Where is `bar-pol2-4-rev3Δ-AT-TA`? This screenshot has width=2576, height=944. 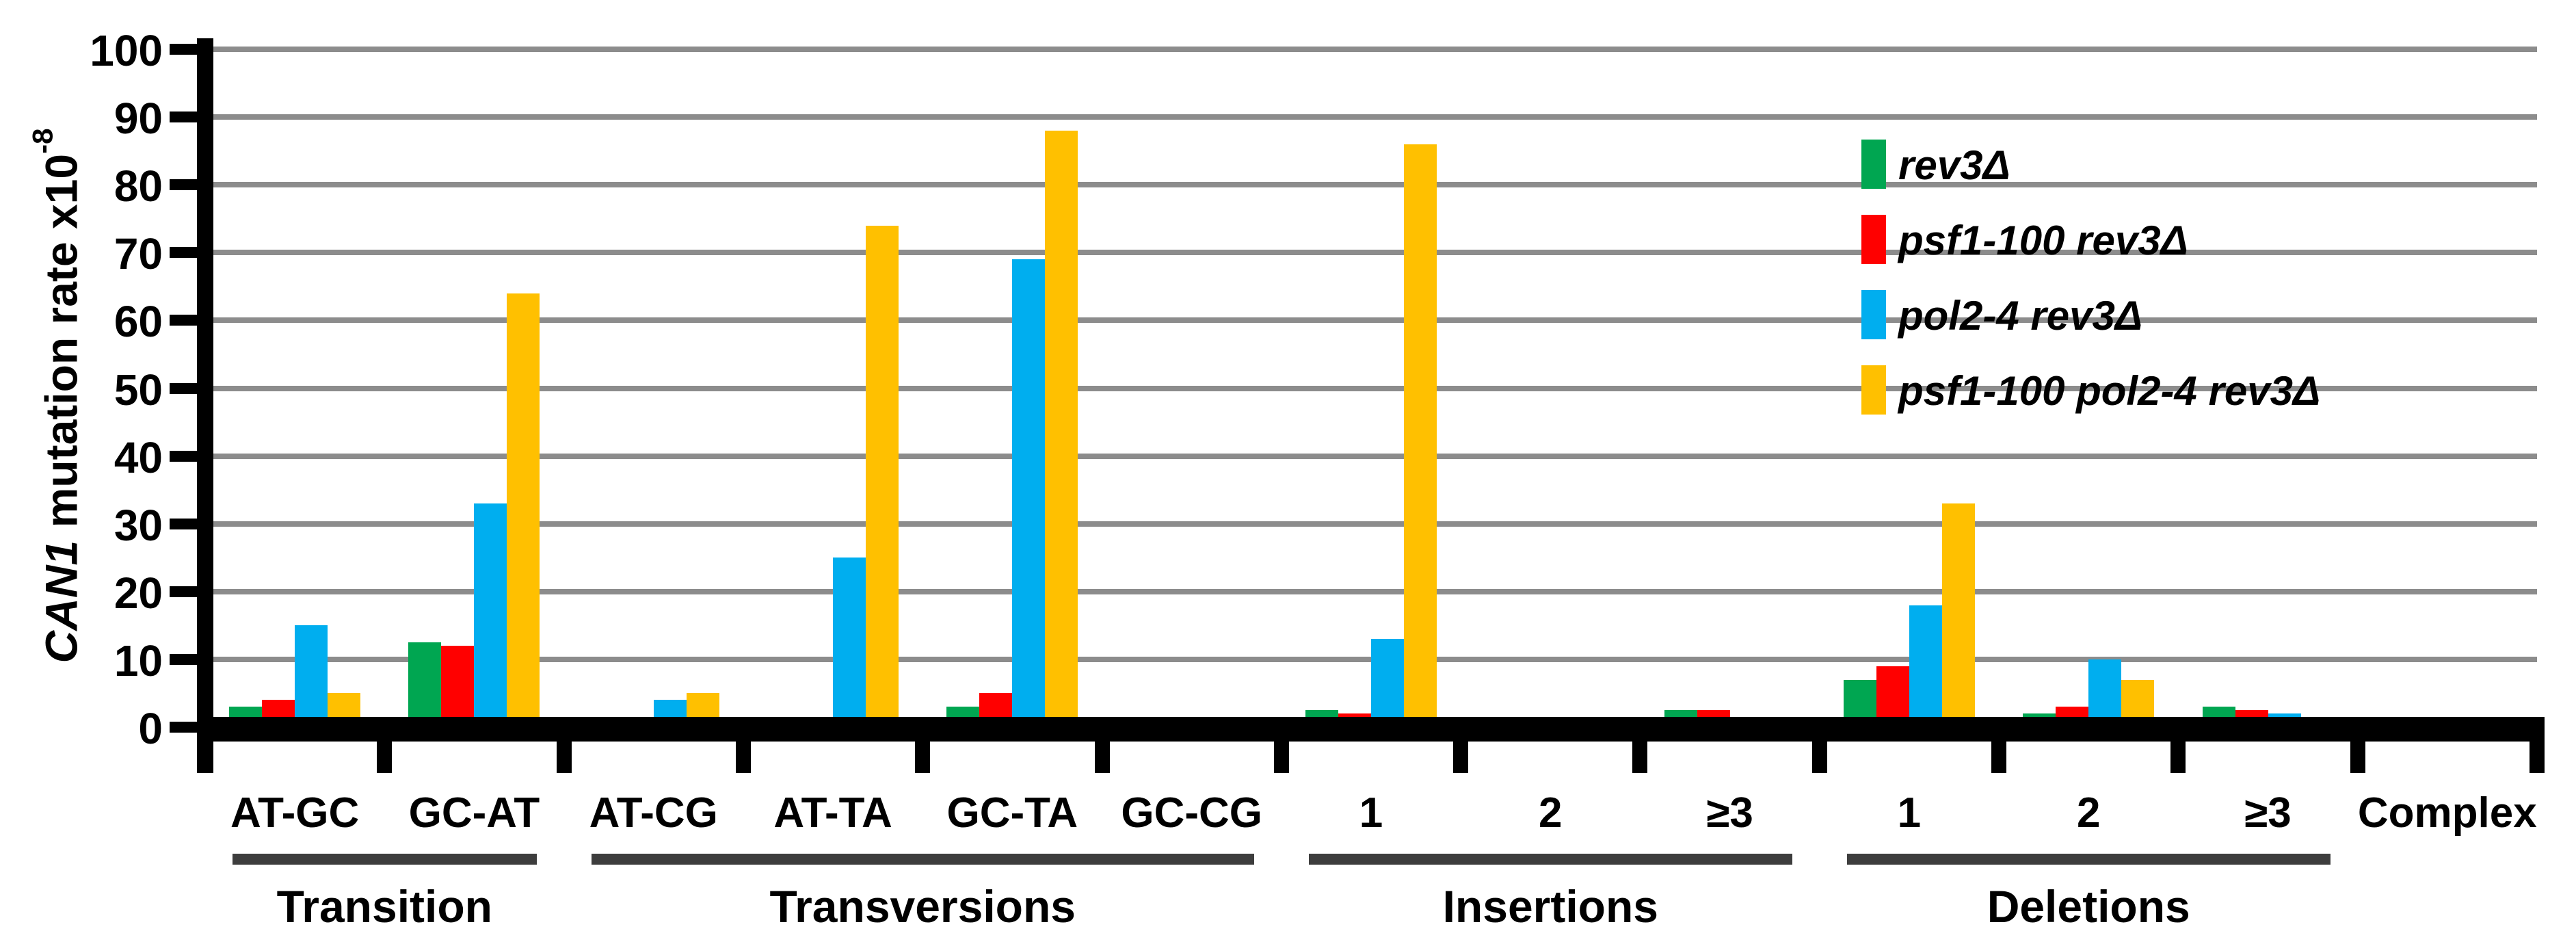
bar-pol2-4-rev3Δ-AT-TA is located at coordinates (849, 643).